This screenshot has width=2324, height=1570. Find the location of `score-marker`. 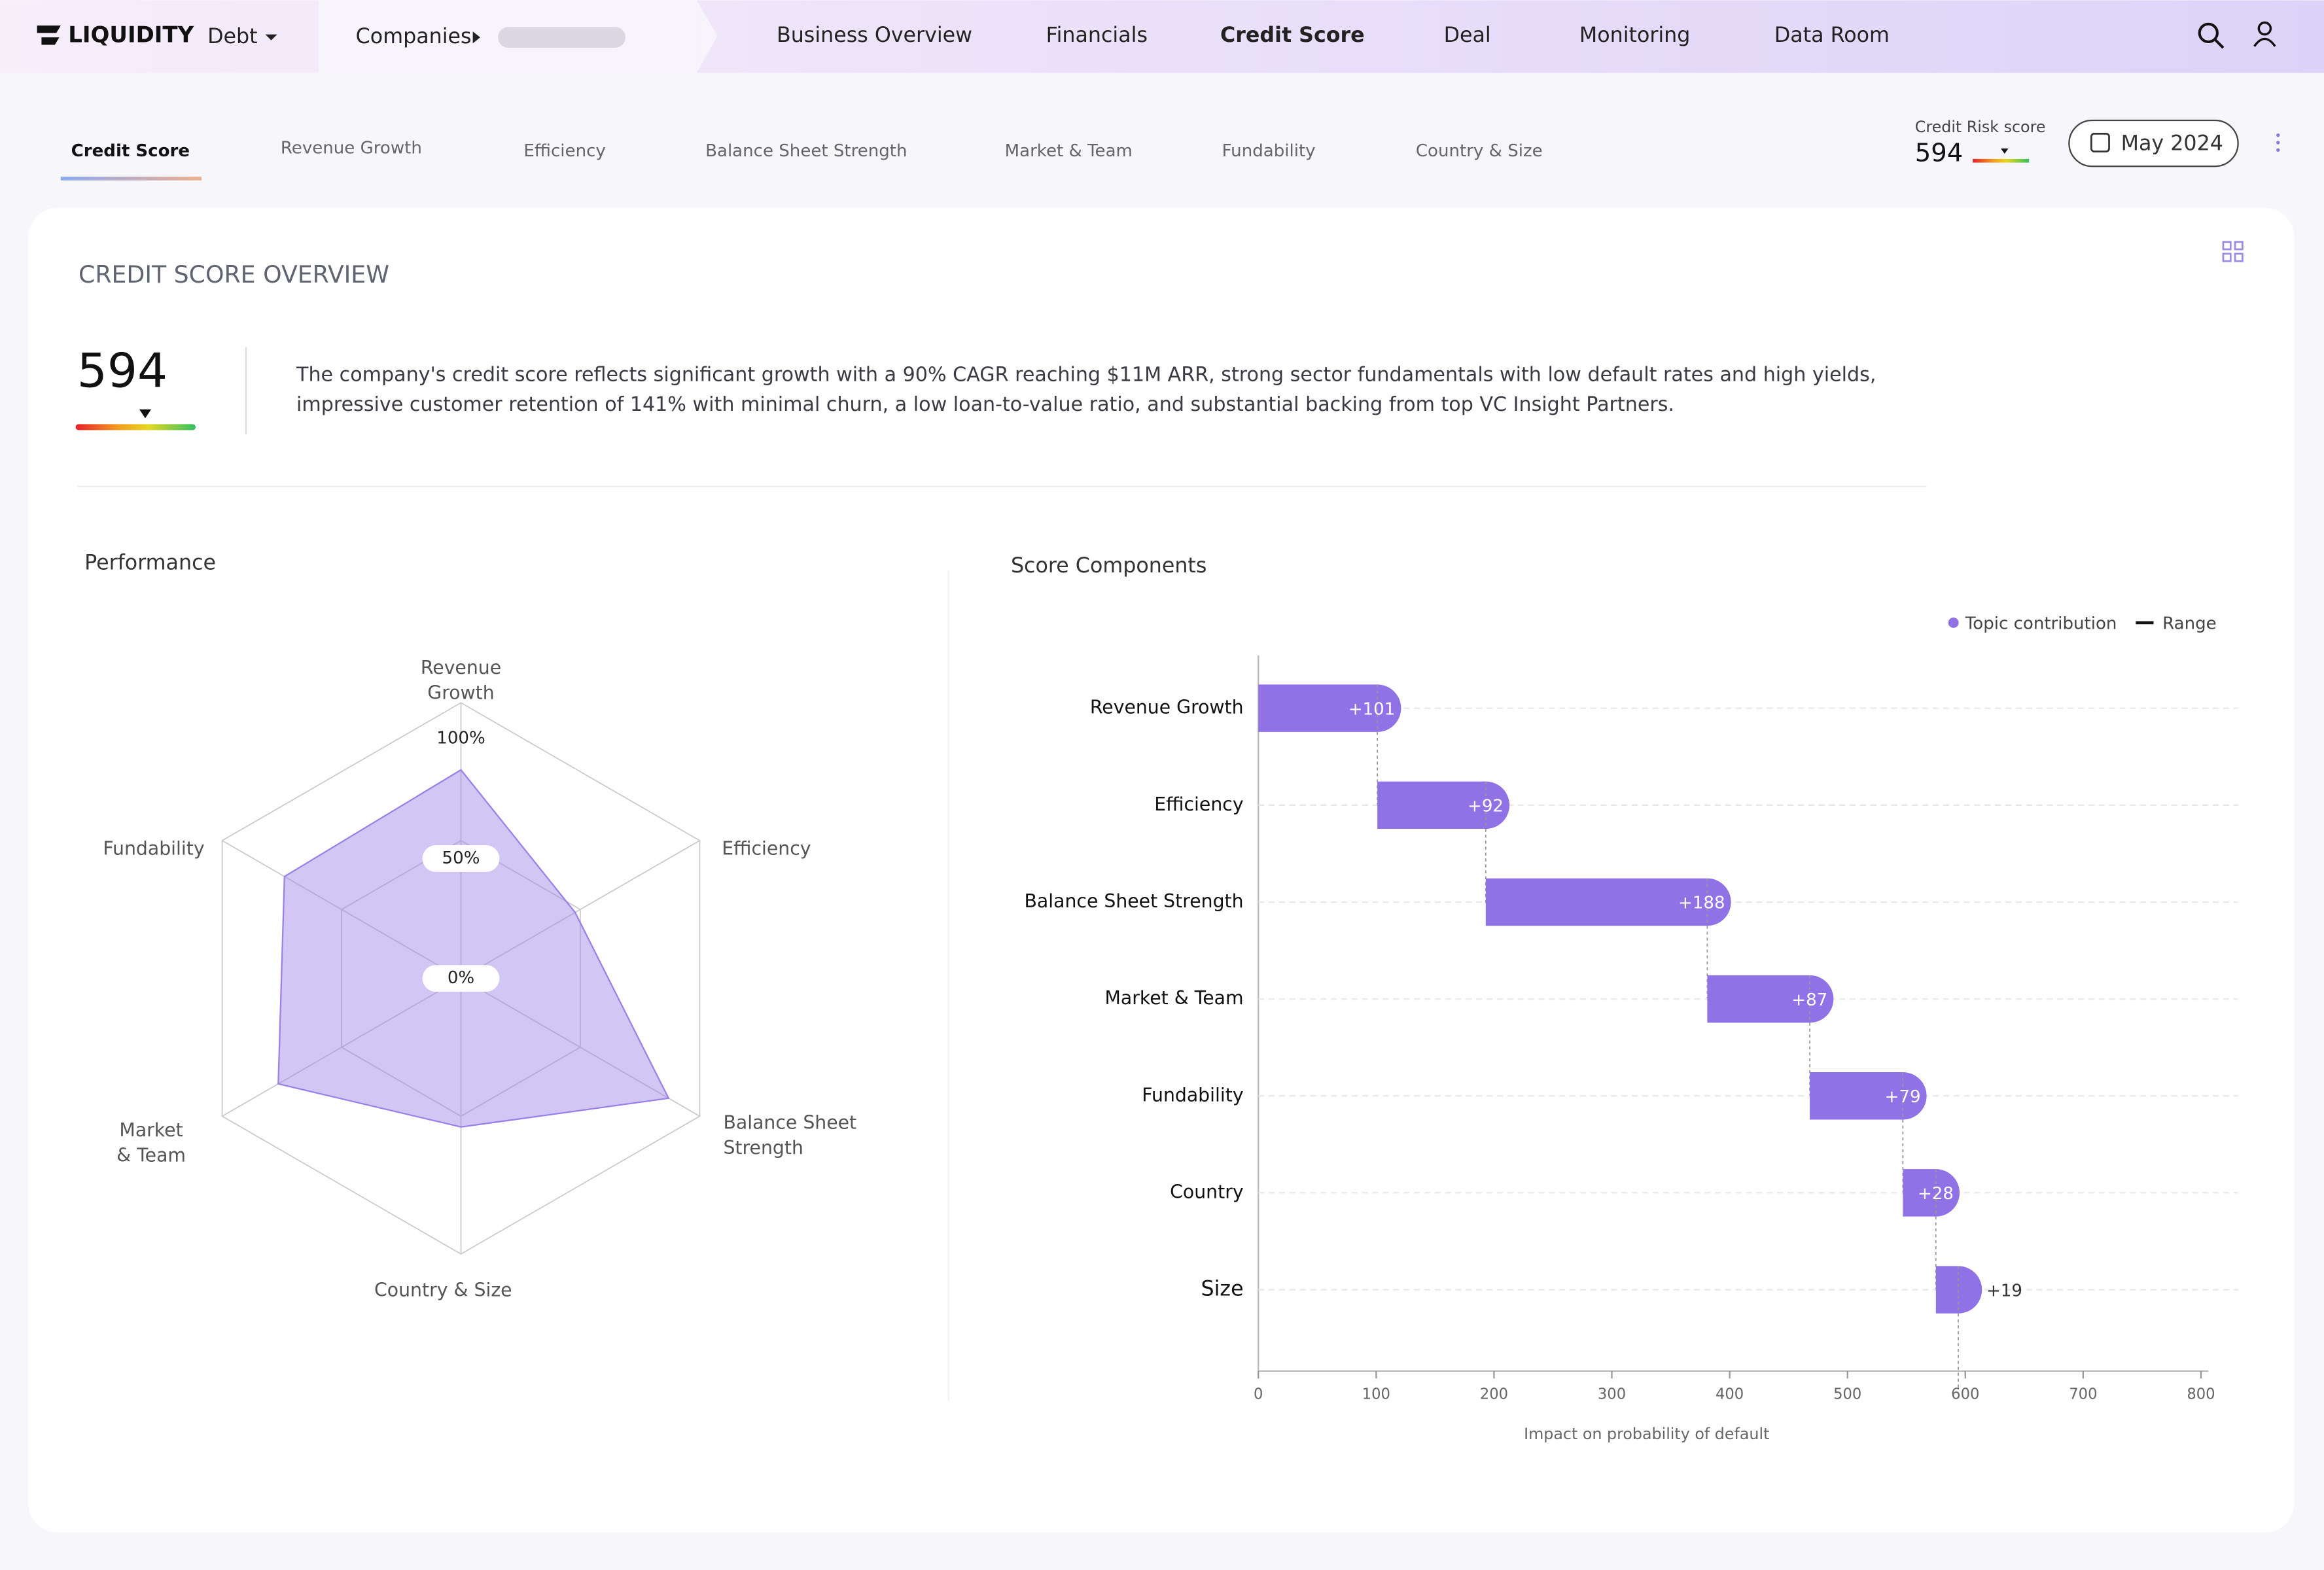

score-marker is located at coordinates (145, 414).